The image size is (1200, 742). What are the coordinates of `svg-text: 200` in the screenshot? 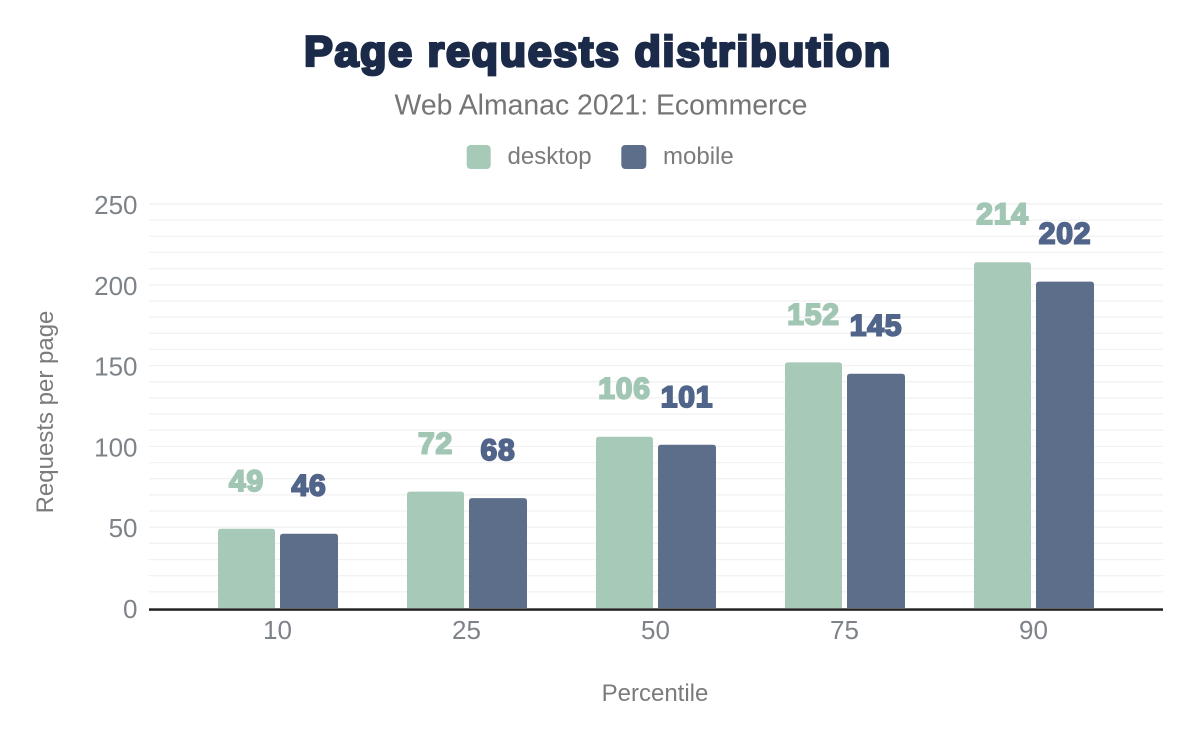 It's located at (115, 286).